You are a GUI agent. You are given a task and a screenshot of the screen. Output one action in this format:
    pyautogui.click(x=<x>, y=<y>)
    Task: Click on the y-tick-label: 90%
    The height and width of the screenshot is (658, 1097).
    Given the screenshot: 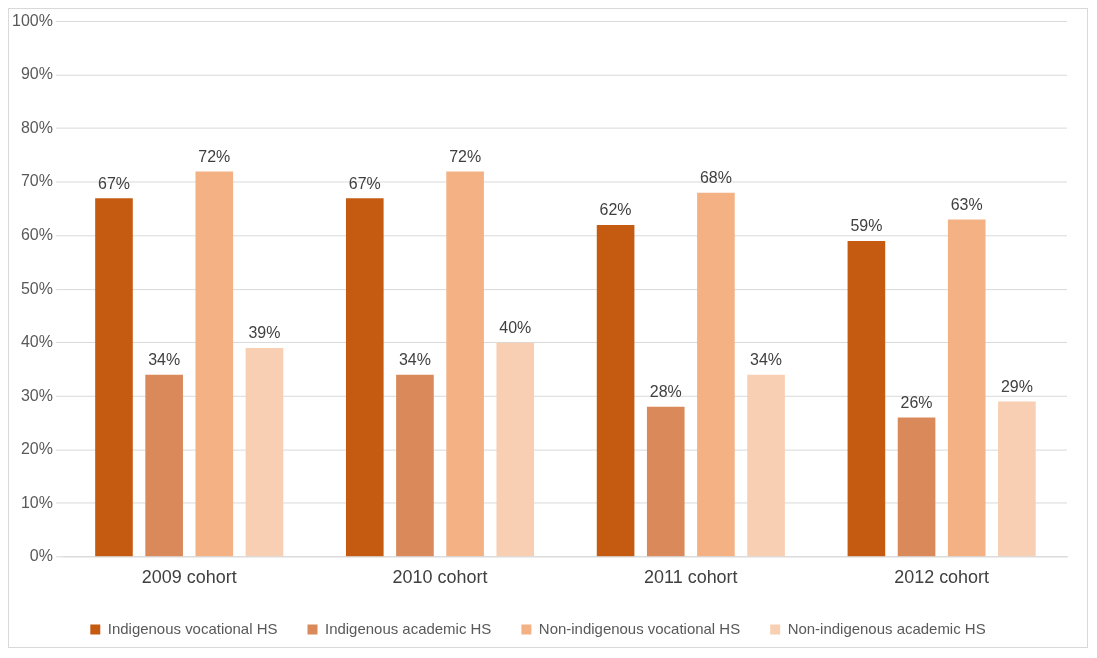 What is the action you would take?
    pyautogui.click(x=36, y=74)
    